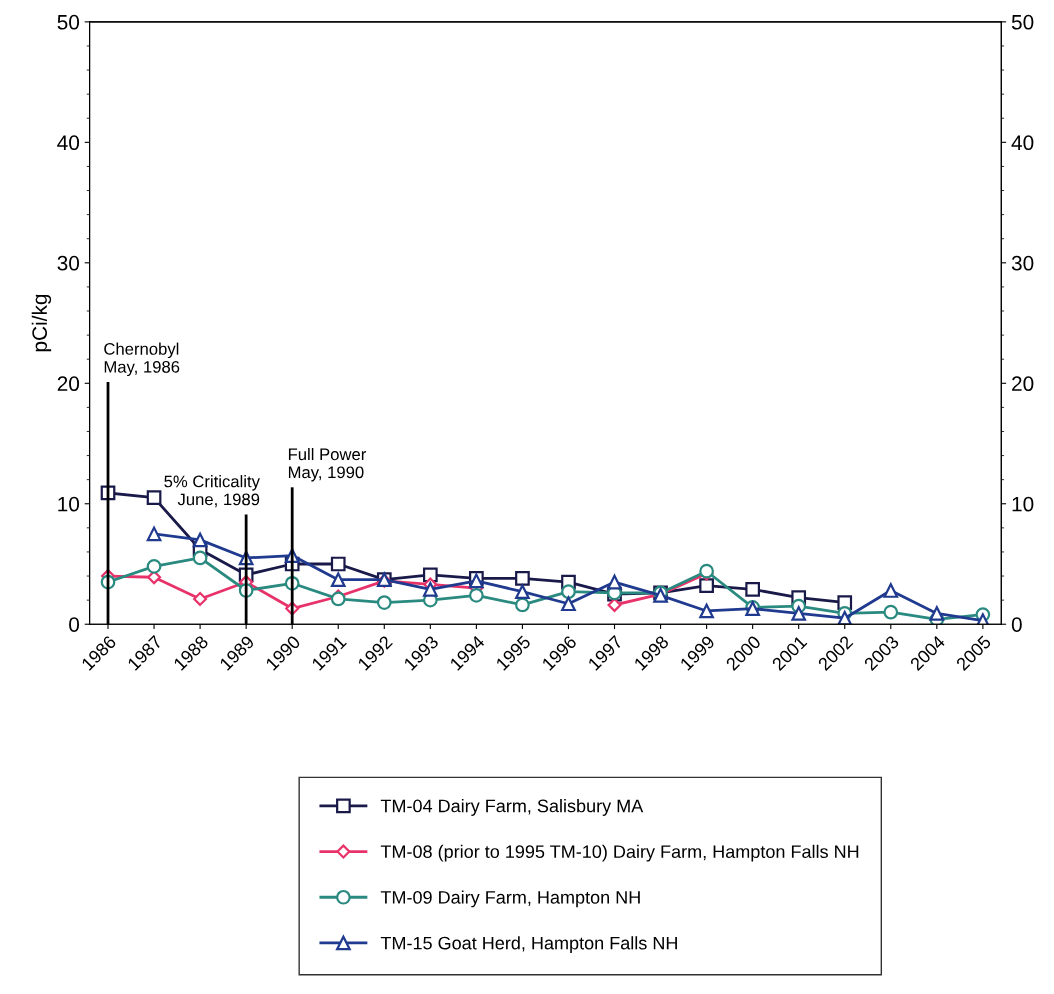 This screenshot has height=994, width=1054. I want to click on y2-tick-label: 0, so click(1016, 624).